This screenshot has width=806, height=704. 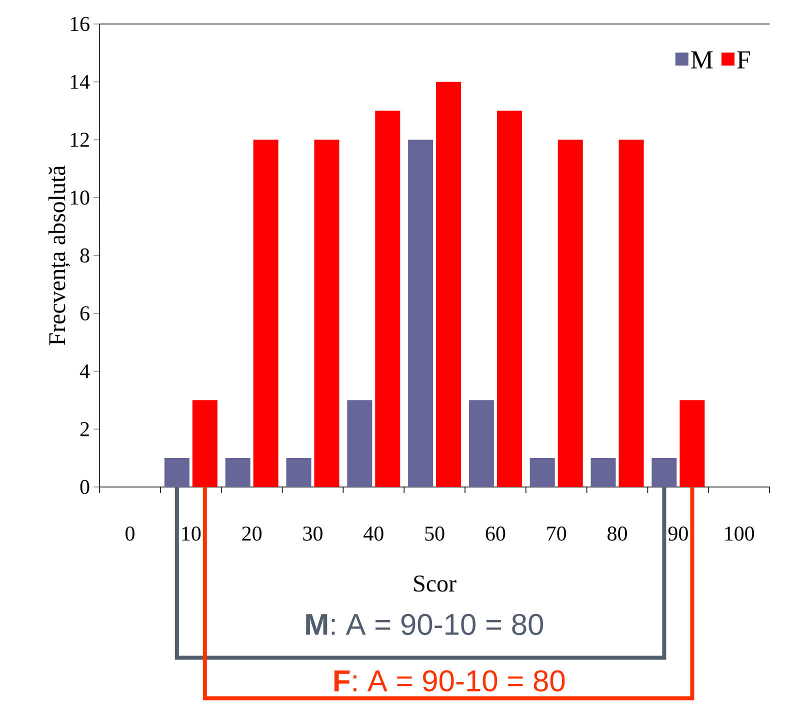 What do you see at coordinates (496, 533) in the screenshot?
I see `x-tick-label: 60` at bounding box center [496, 533].